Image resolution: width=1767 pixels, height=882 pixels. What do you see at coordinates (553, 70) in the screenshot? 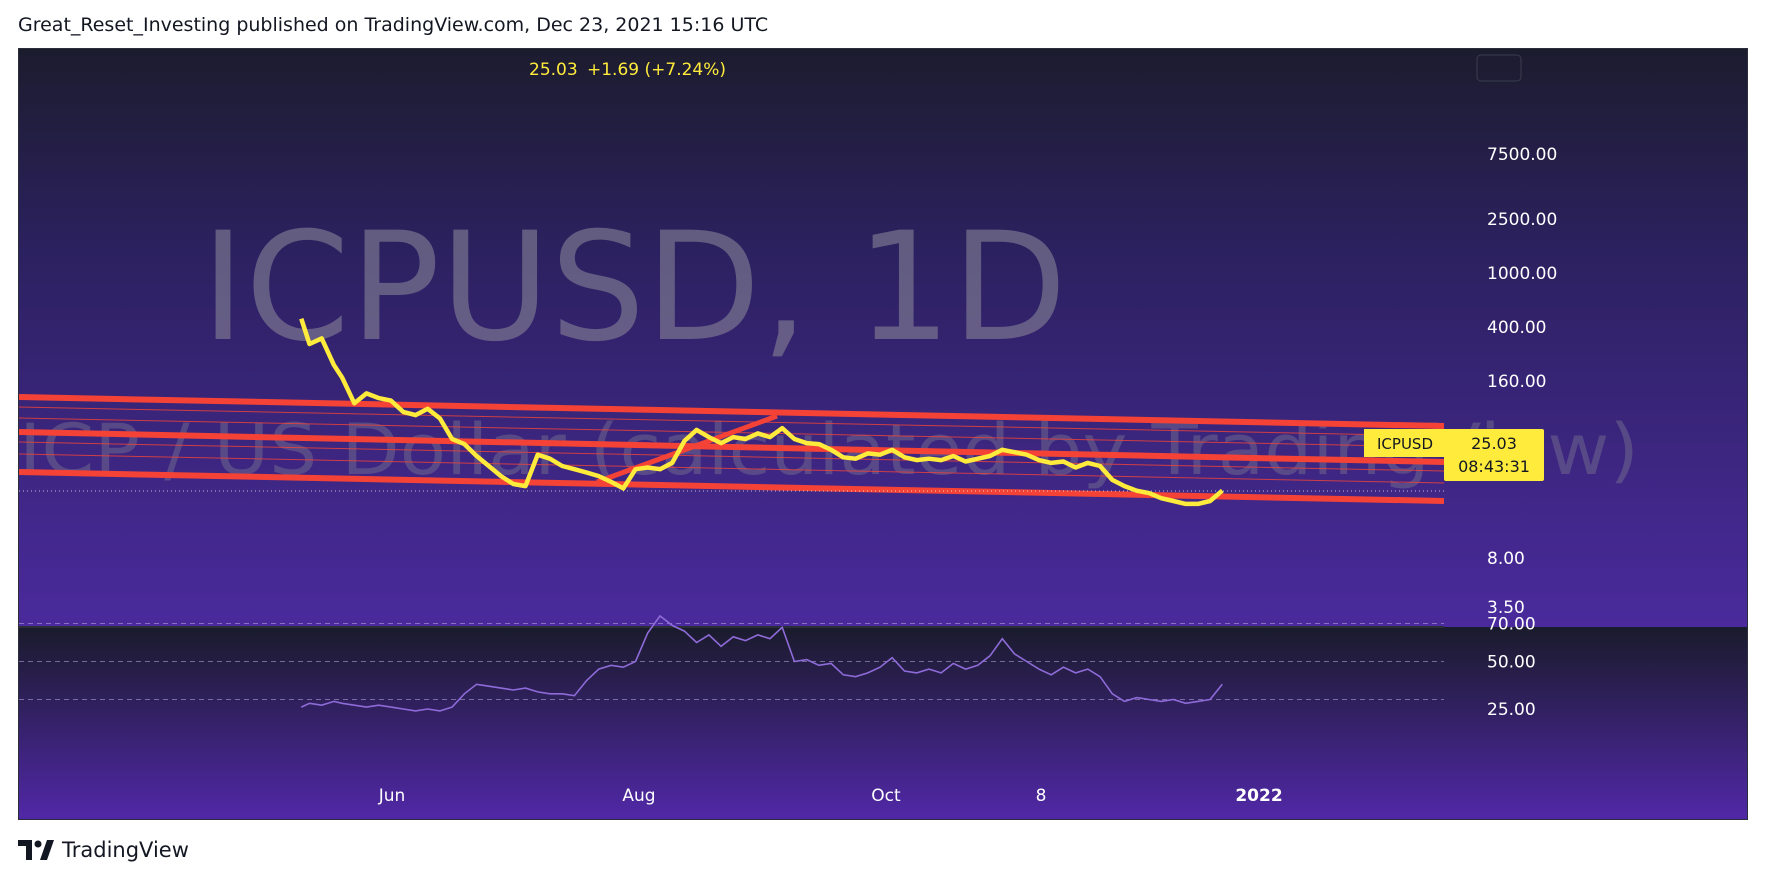
I see `quote-last: 25.03` at bounding box center [553, 70].